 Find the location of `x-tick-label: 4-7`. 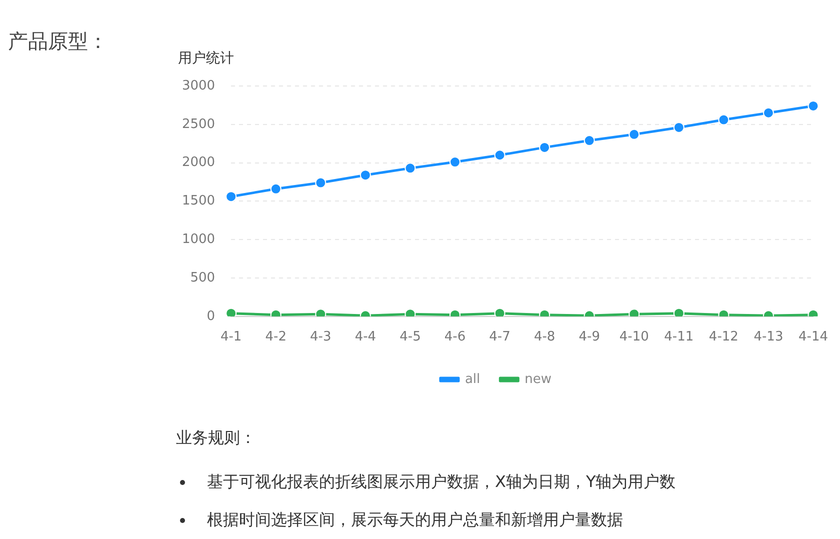

x-tick-label: 4-7 is located at coordinates (499, 337).